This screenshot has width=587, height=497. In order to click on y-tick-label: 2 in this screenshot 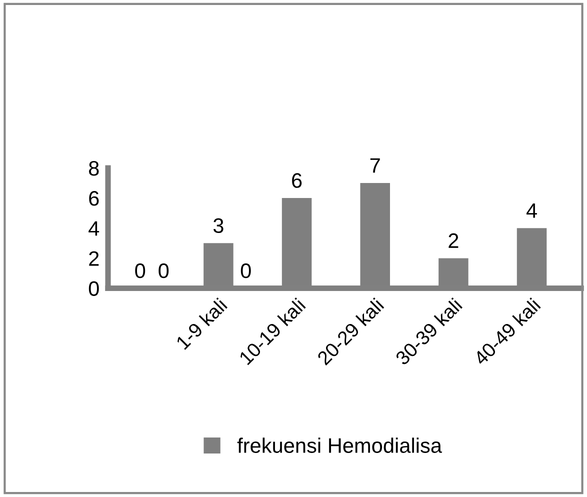, I will do `click(94, 258)`.